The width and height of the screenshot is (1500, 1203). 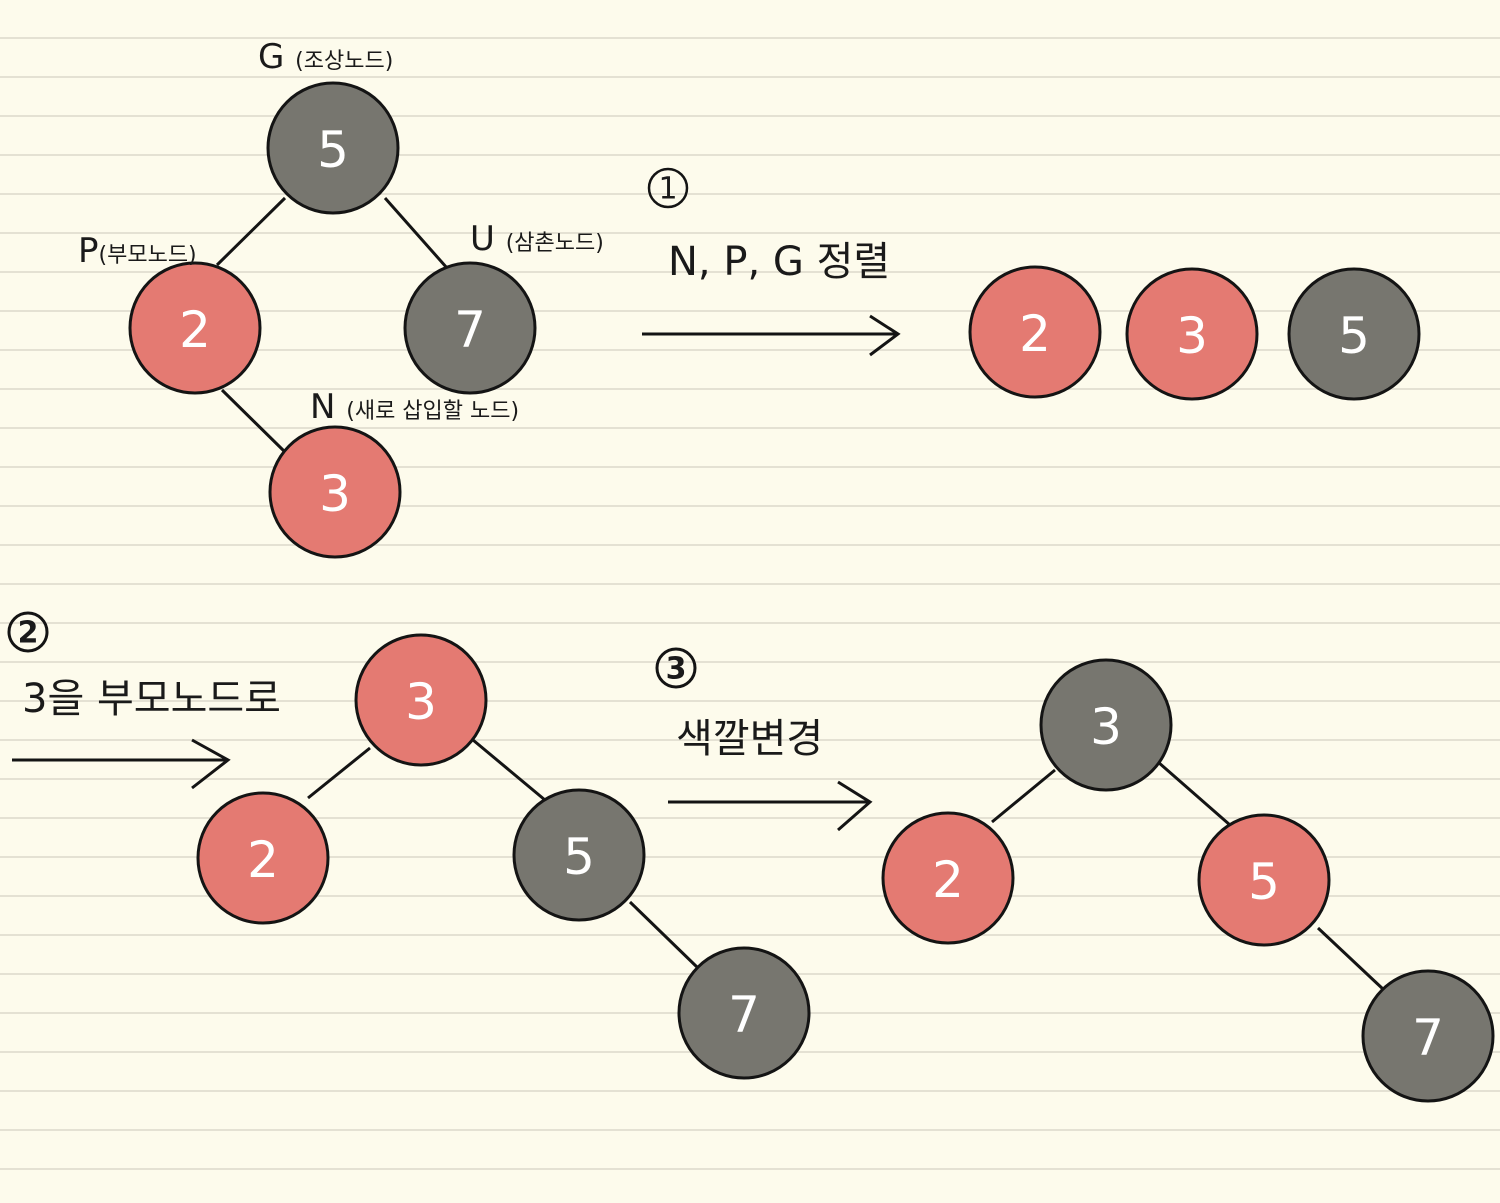 I want to click on step3-node-right: 5, so click(x=1264, y=880).